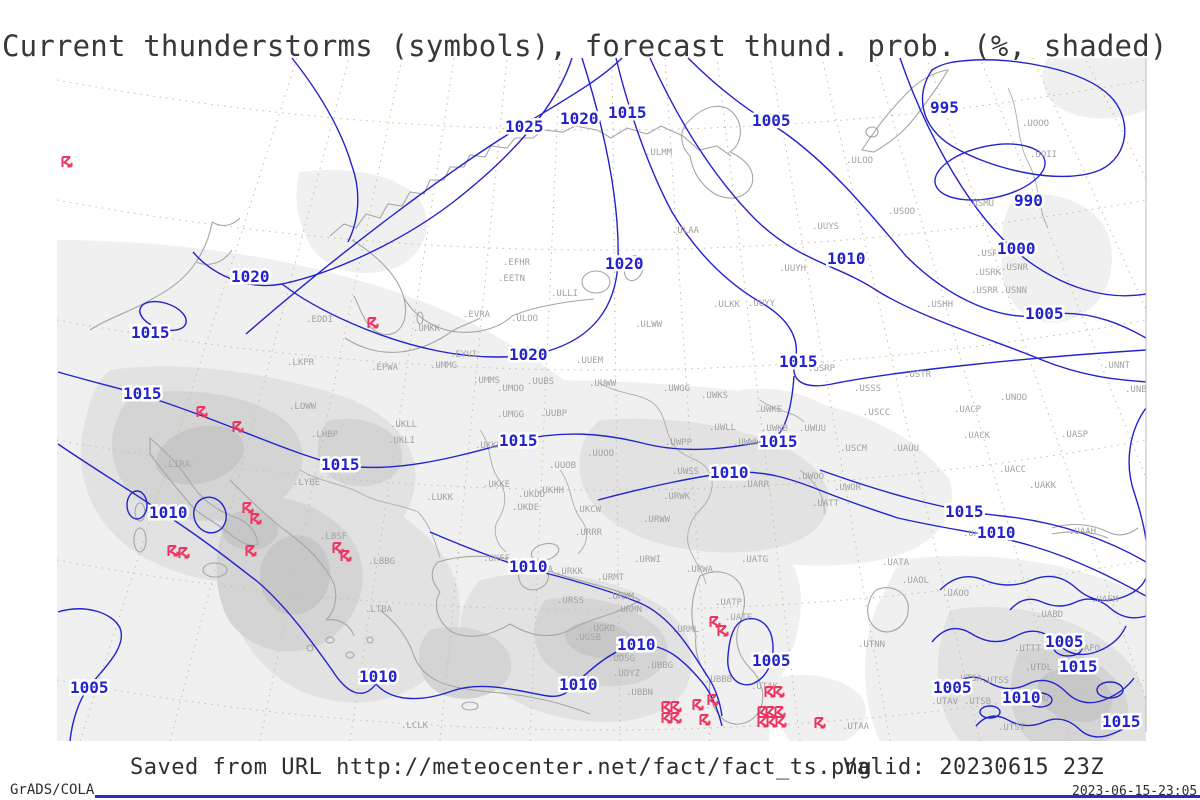 Image resolution: width=1200 pixels, height=800 pixels. What do you see at coordinates (588, 510) in the screenshot?
I see `station-label: .UKCW` at bounding box center [588, 510].